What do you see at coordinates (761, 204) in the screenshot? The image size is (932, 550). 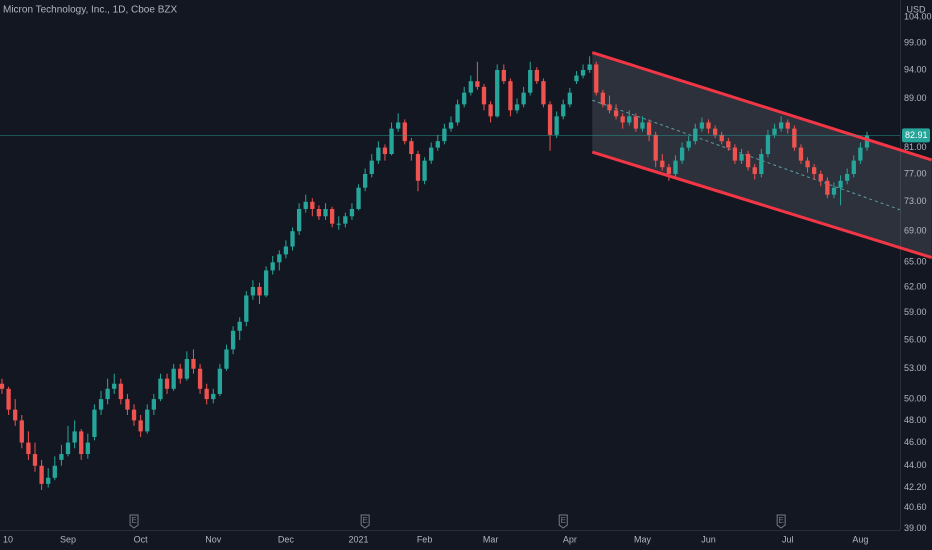 I see `channel-lower` at bounding box center [761, 204].